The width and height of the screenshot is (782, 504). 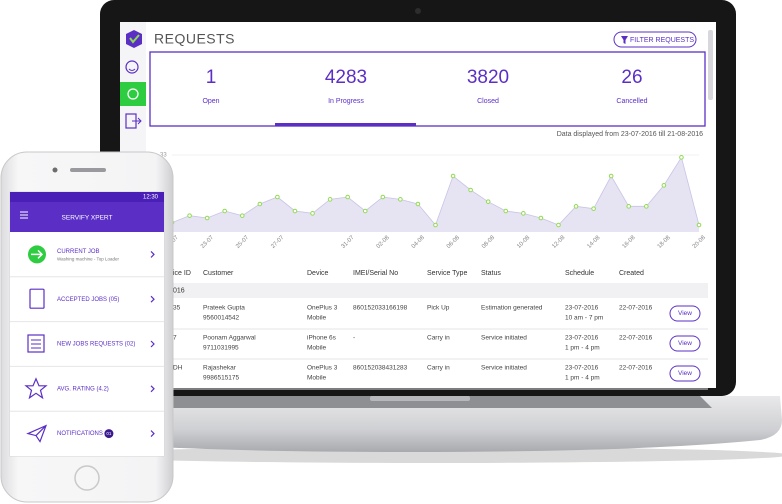 I want to click on y-tick-label: 33, so click(x=163, y=156).